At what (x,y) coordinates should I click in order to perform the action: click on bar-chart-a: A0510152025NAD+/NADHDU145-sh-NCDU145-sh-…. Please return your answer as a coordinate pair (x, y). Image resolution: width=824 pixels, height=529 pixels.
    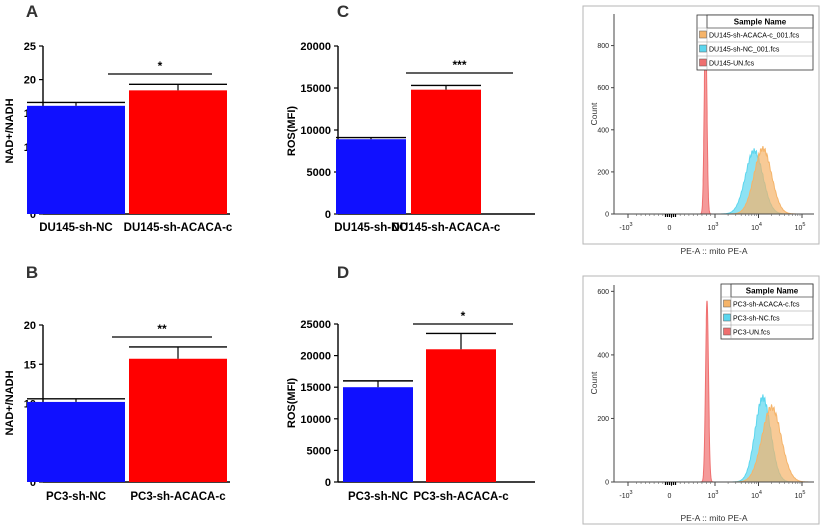
    Looking at the image, I should click on (118, 118).